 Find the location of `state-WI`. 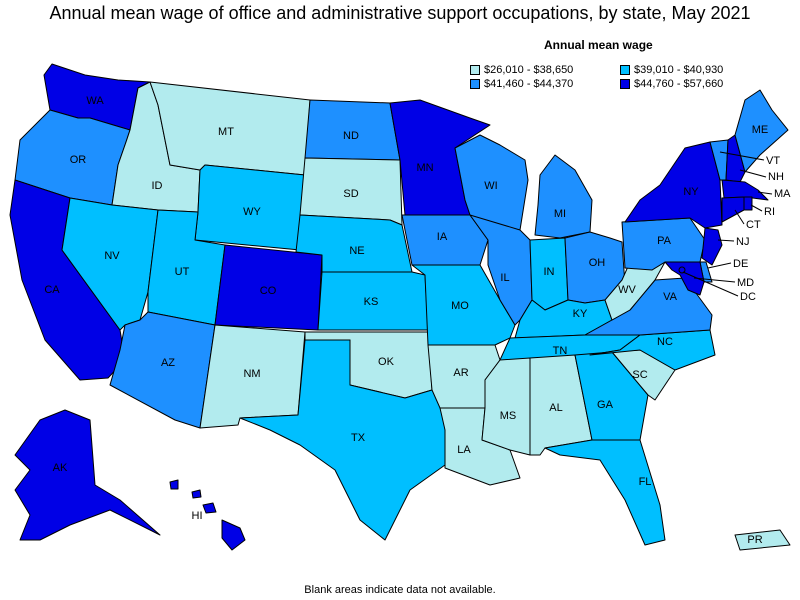

state-WI is located at coordinates (491, 182).